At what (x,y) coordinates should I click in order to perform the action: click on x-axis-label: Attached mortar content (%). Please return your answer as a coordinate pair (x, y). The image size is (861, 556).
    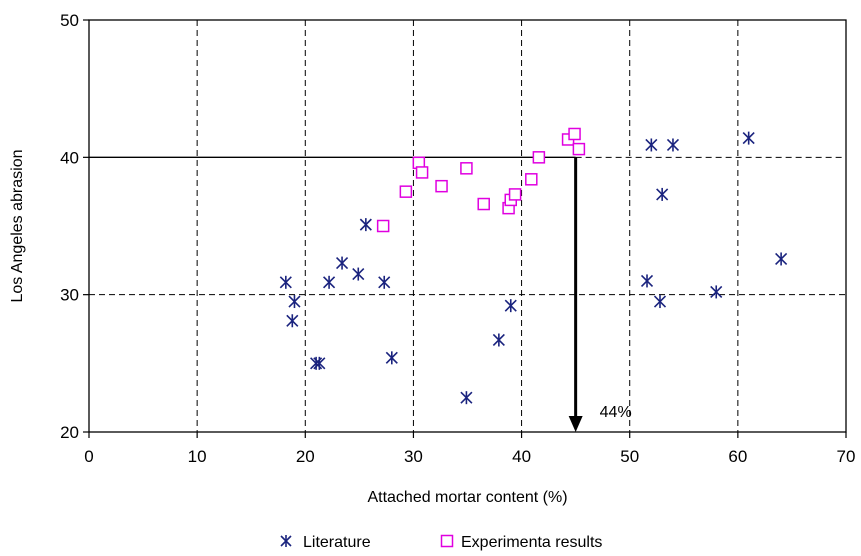
    Looking at the image, I should click on (467, 497).